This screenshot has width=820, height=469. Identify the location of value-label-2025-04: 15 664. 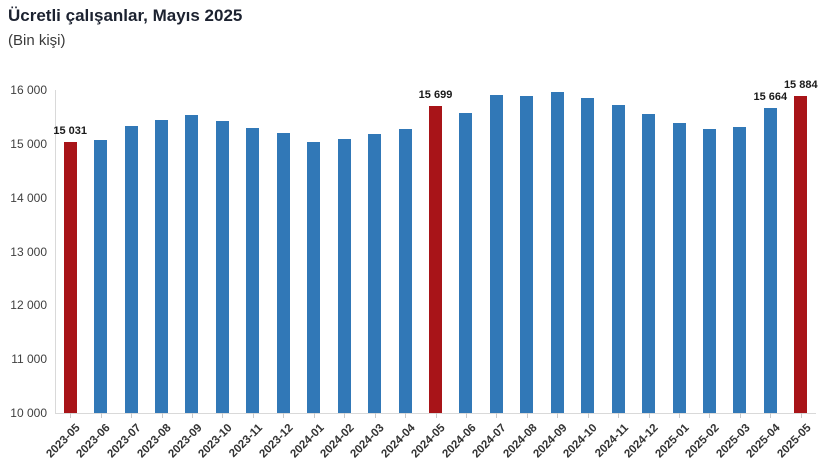
(770, 97).